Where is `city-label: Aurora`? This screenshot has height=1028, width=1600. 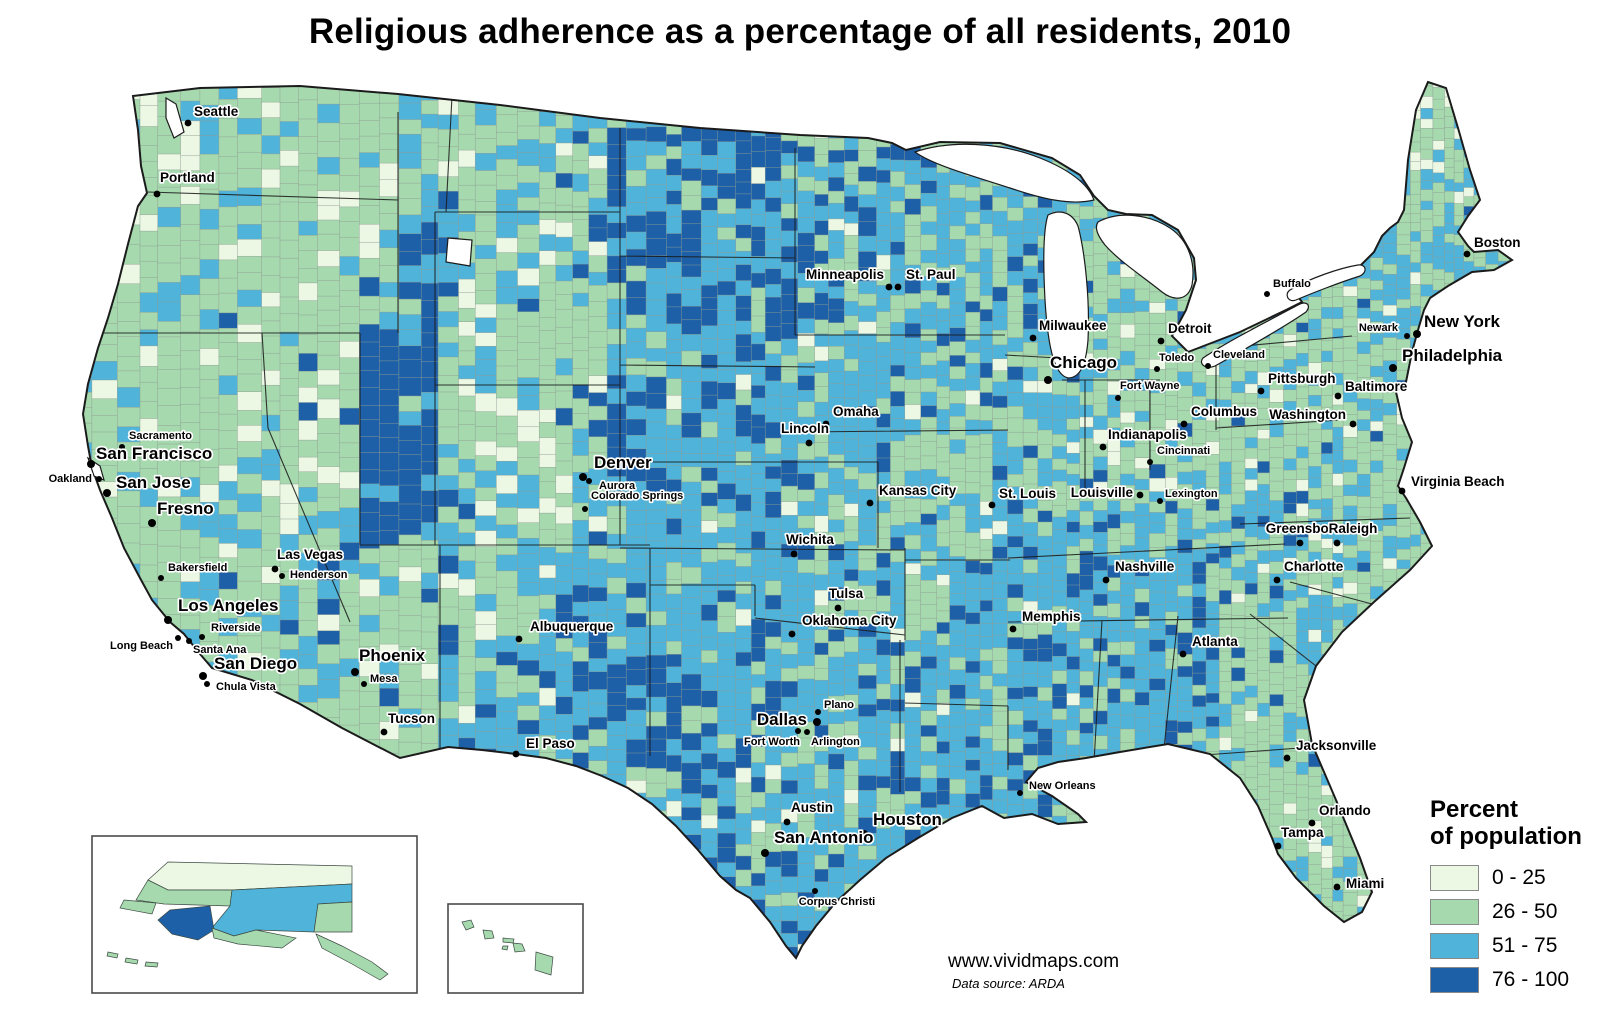 city-label: Aurora is located at coordinates (617, 486).